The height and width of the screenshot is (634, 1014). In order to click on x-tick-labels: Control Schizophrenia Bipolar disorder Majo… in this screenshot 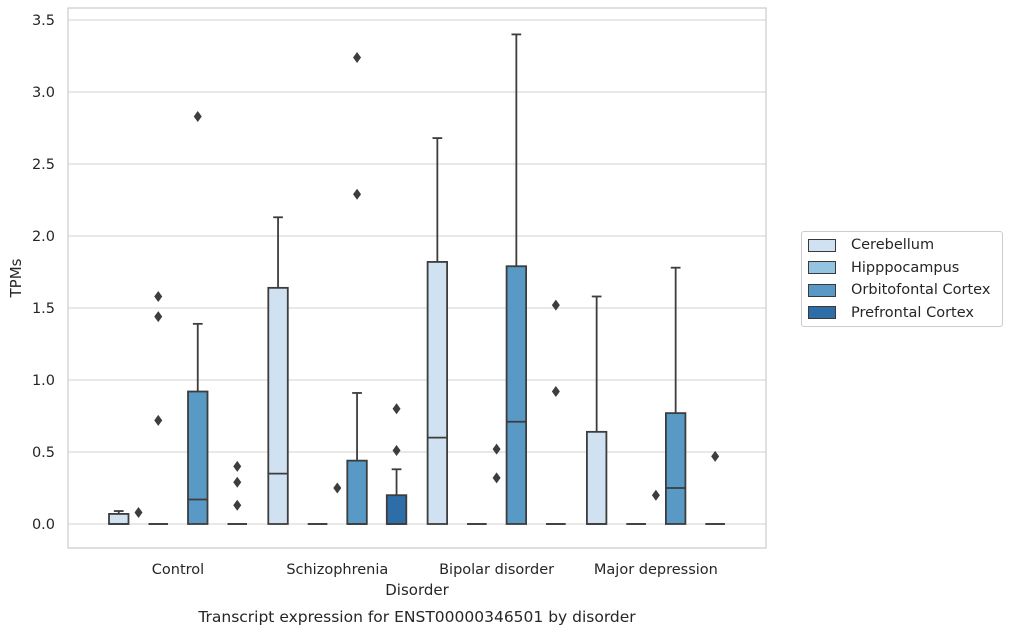, I will do `click(435, 570)`.